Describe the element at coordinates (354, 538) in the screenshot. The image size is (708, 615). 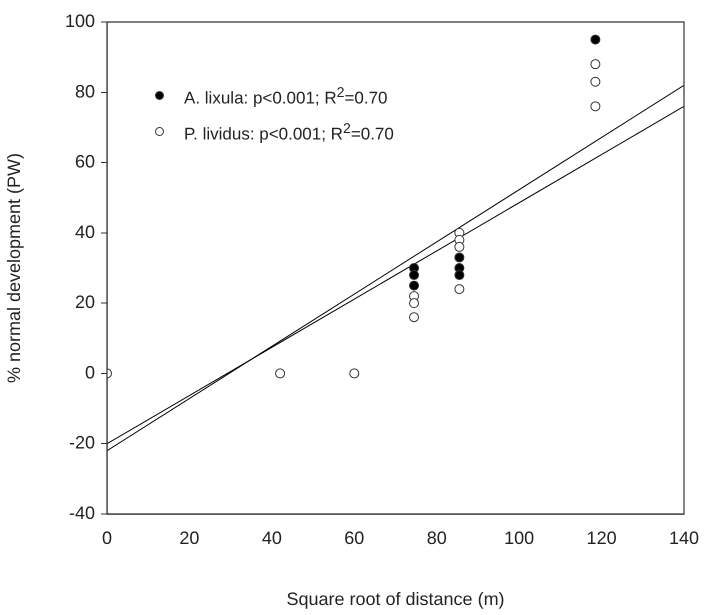
I see `x-tick-label: 60` at that location.